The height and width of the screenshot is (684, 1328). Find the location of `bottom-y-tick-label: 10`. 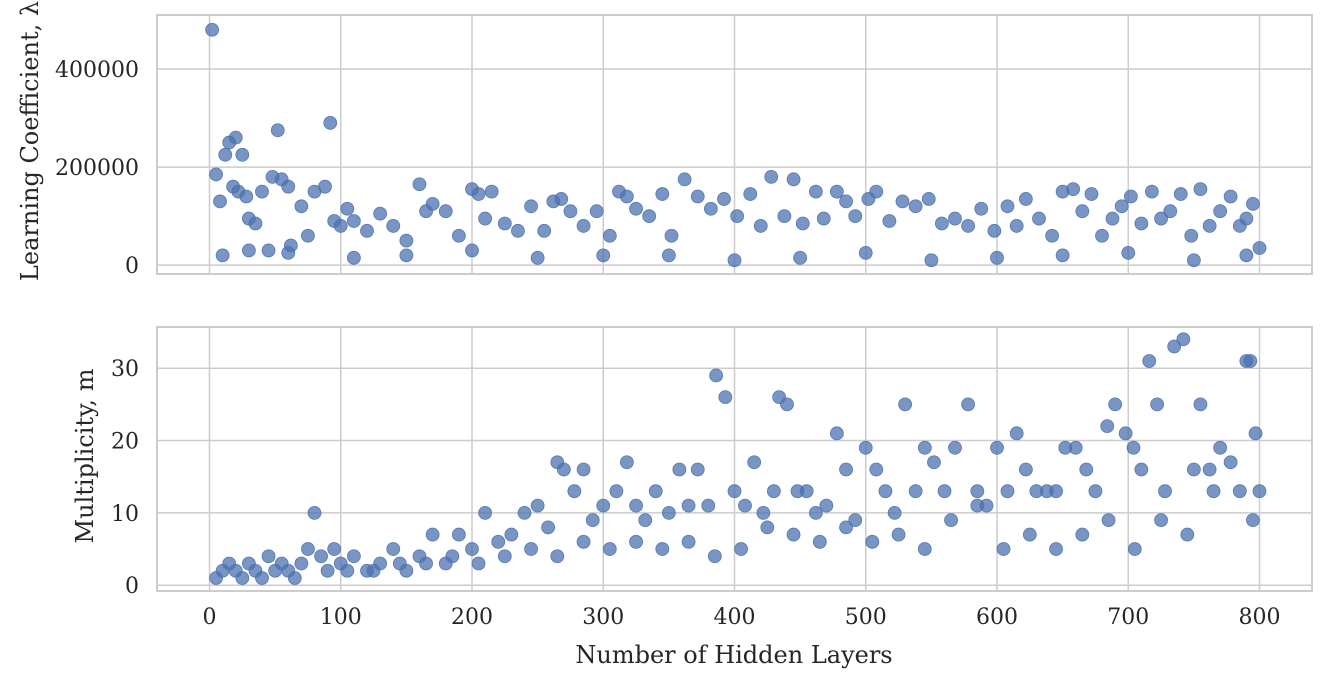

bottom-y-tick-label: 10 is located at coordinates (125, 514).